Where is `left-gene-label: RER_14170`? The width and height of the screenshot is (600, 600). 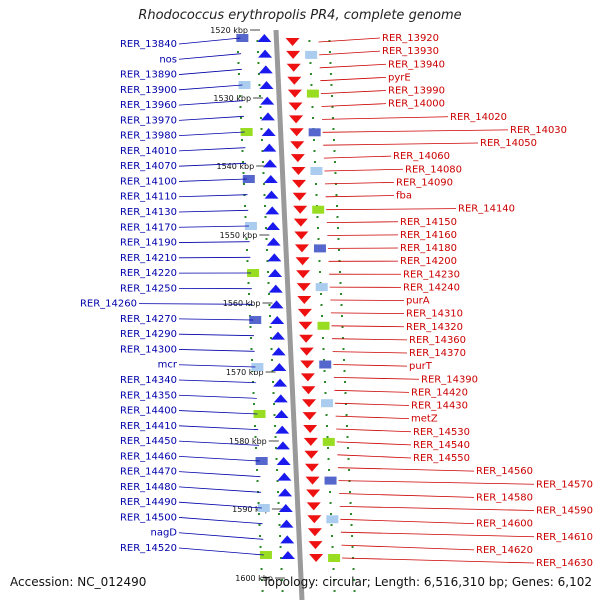
left-gene-label: RER_14170 is located at coordinates (148, 227).